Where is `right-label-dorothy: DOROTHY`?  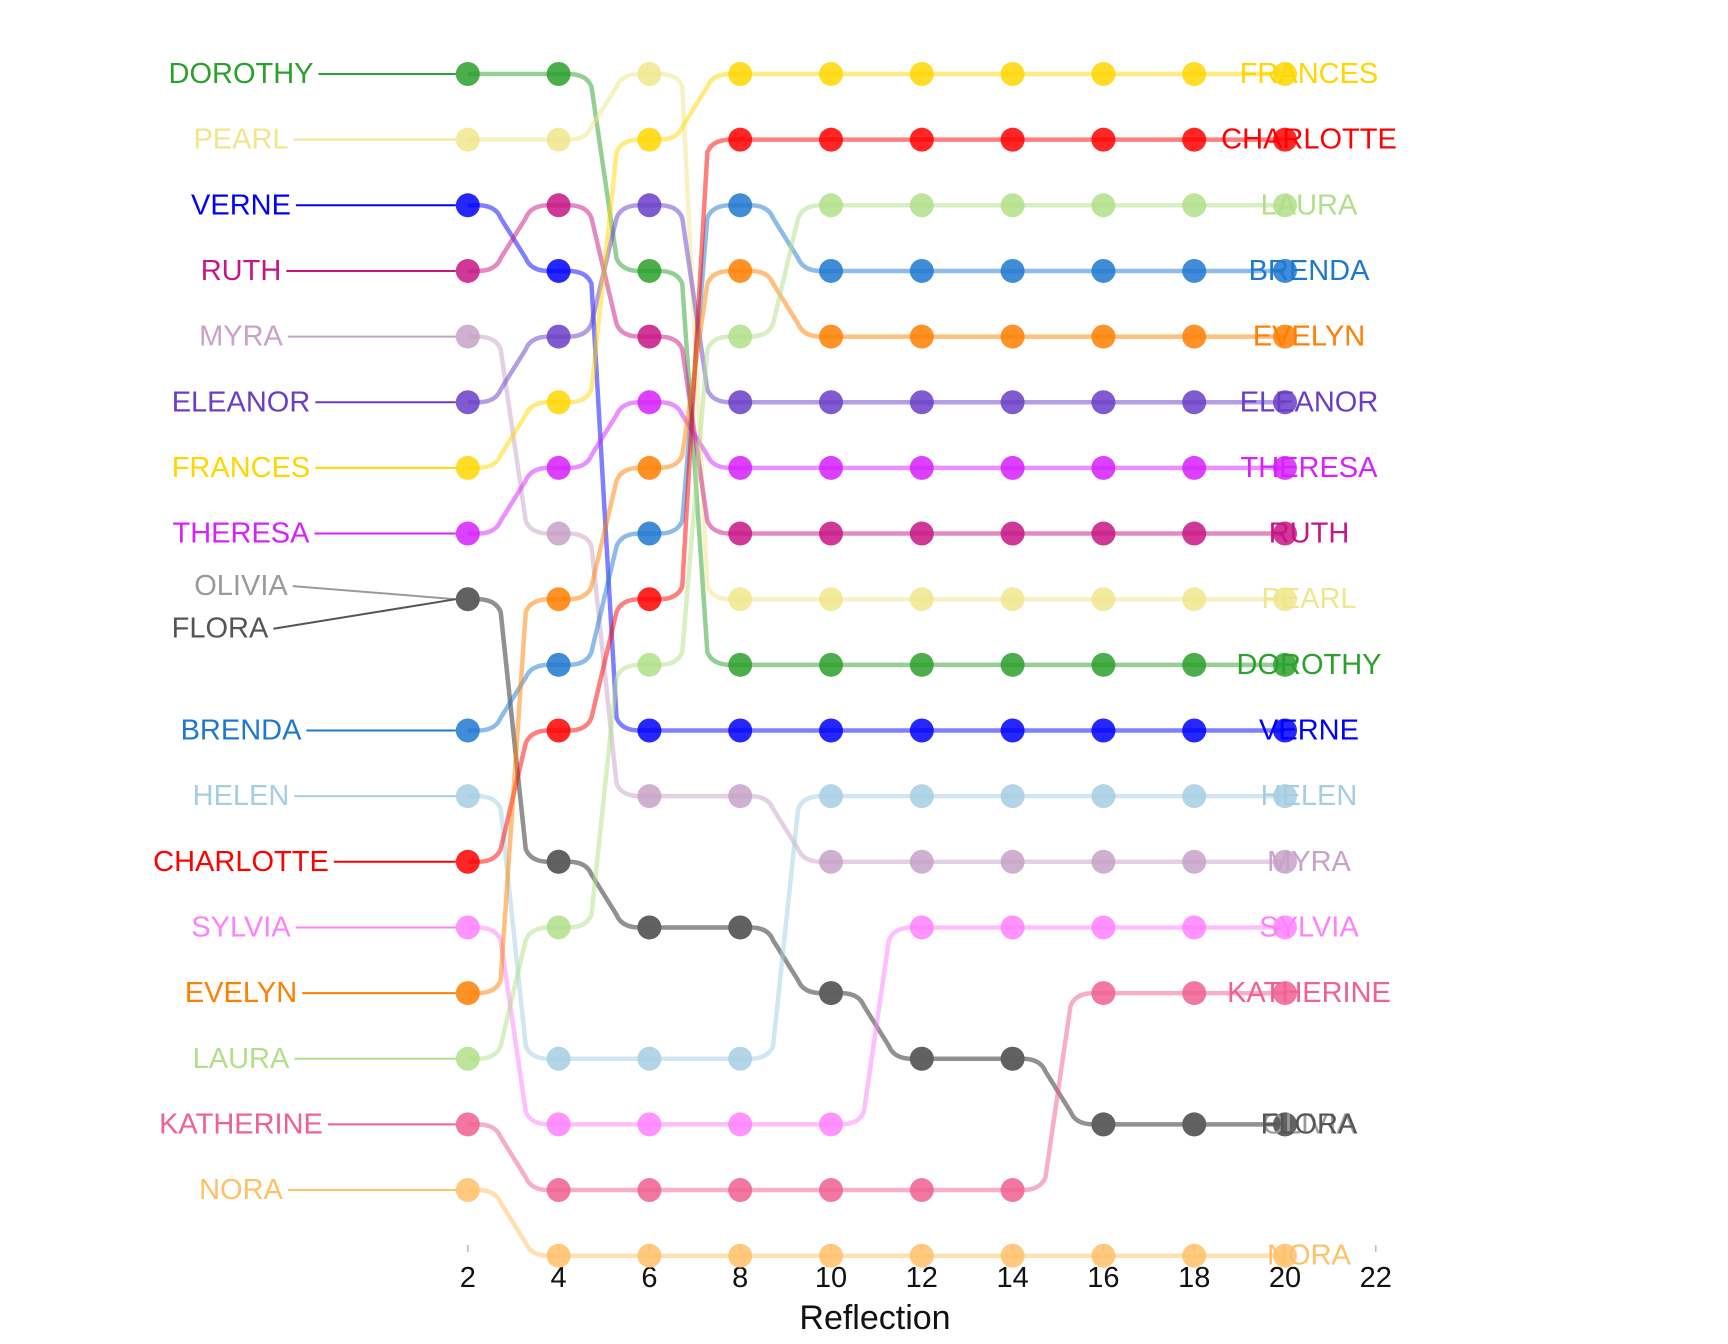
right-label-dorothy: DOROTHY is located at coordinates (1309, 665).